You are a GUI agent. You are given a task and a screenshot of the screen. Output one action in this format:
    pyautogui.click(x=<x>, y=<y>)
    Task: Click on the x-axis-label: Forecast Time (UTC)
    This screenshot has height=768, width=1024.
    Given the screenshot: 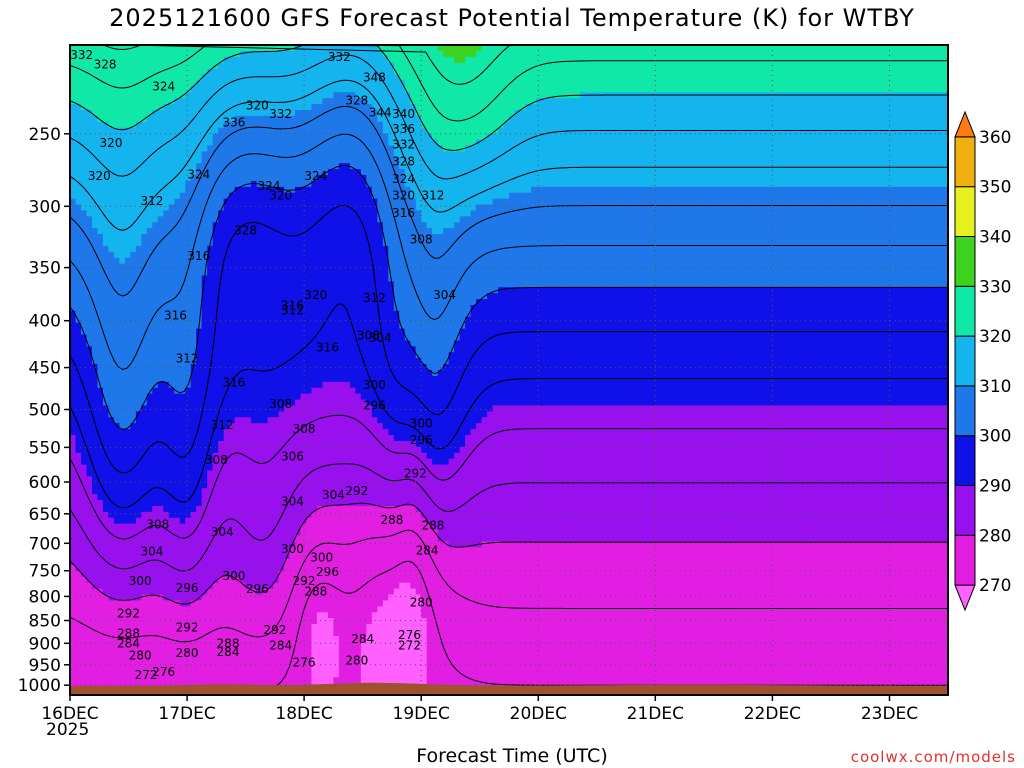 What is the action you would take?
    pyautogui.click(x=512, y=756)
    